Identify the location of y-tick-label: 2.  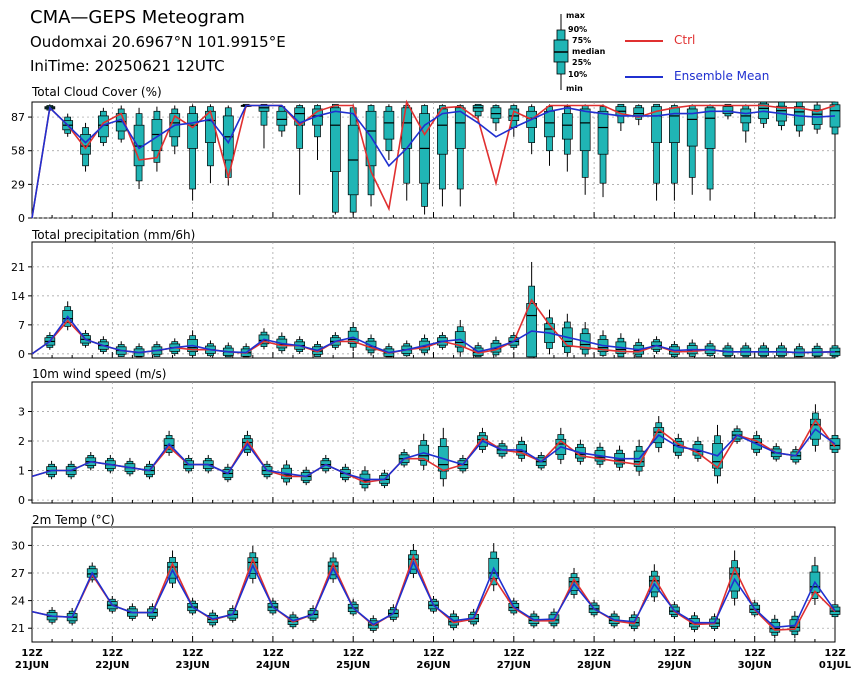
(21, 441).